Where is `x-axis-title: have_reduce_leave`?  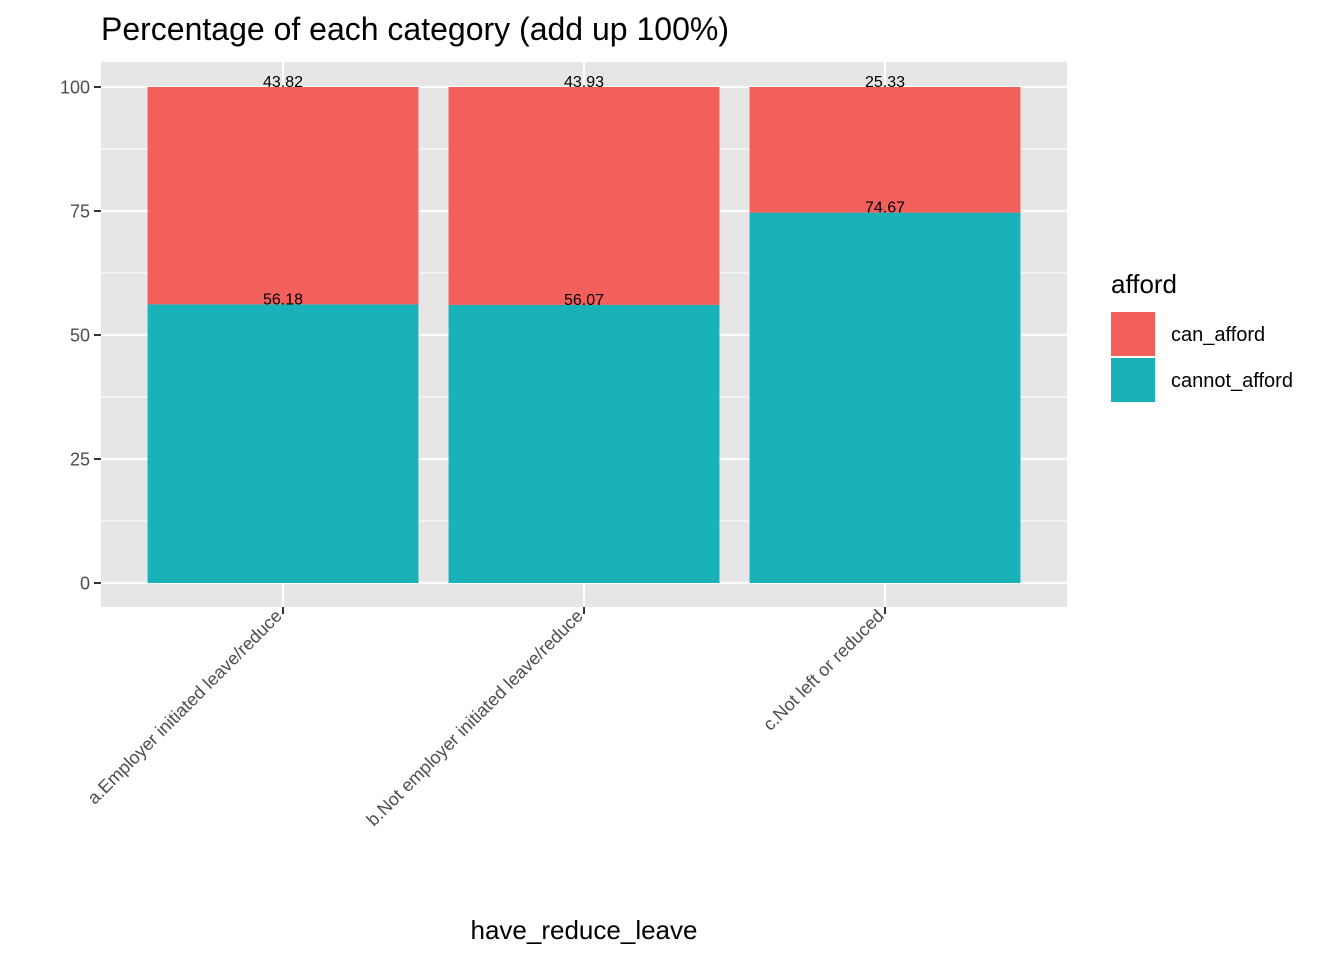 x-axis-title: have_reduce_leave is located at coordinates (584, 930).